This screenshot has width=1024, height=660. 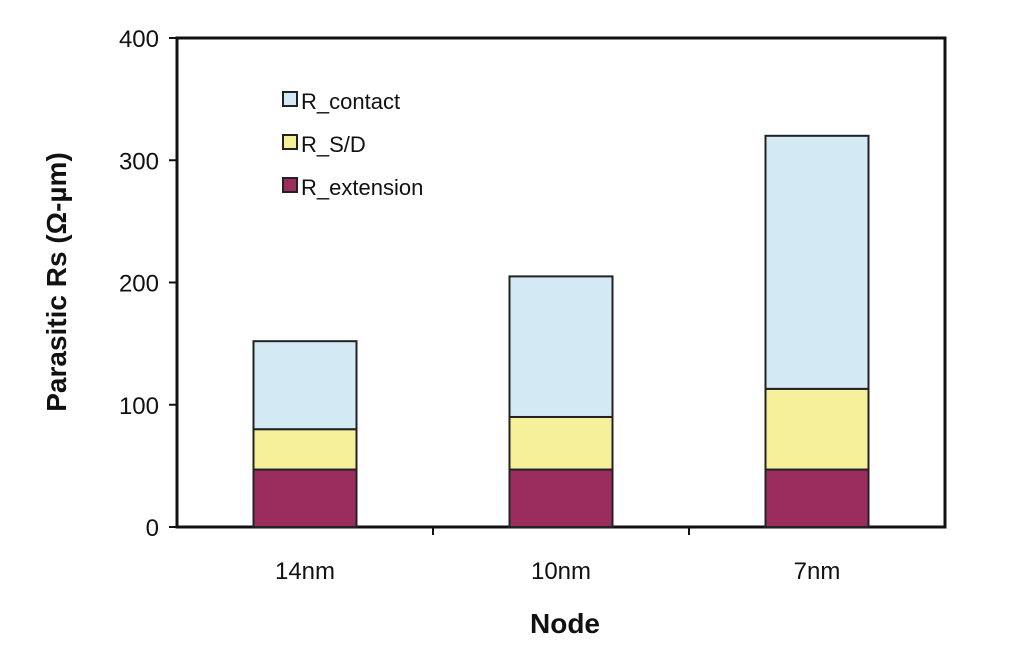 What do you see at coordinates (333, 144) in the screenshot?
I see `legend-label: R_S/D` at bounding box center [333, 144].